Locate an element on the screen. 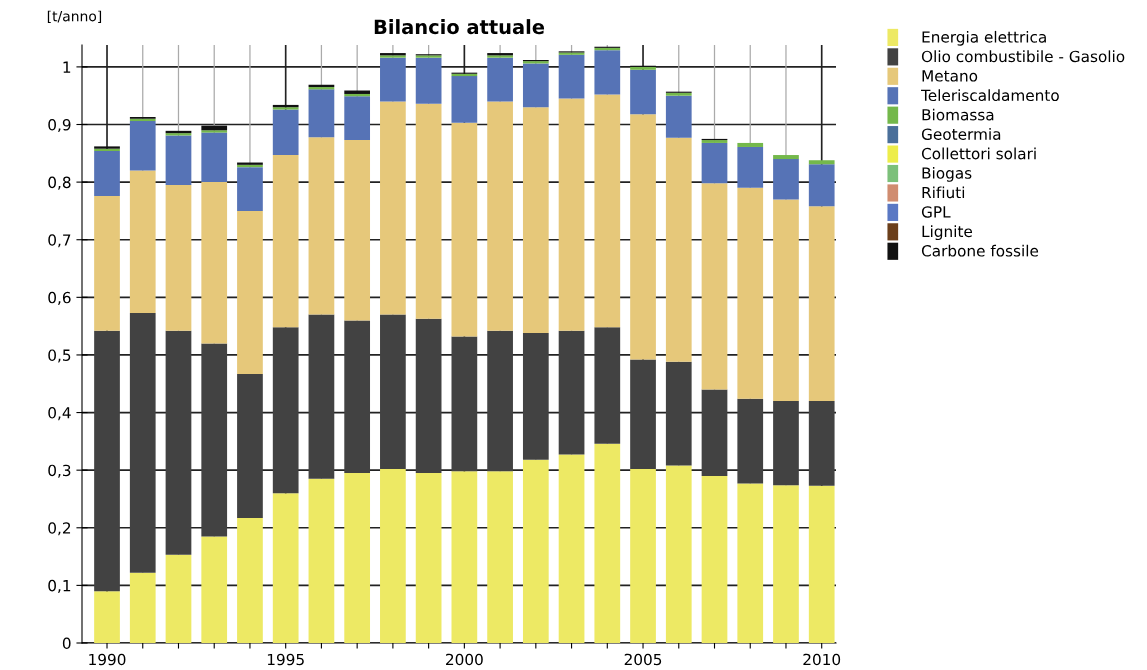 This screenshot has width=1147, height=670. legend-label: Geotermia is located at coordinates (961, 134).